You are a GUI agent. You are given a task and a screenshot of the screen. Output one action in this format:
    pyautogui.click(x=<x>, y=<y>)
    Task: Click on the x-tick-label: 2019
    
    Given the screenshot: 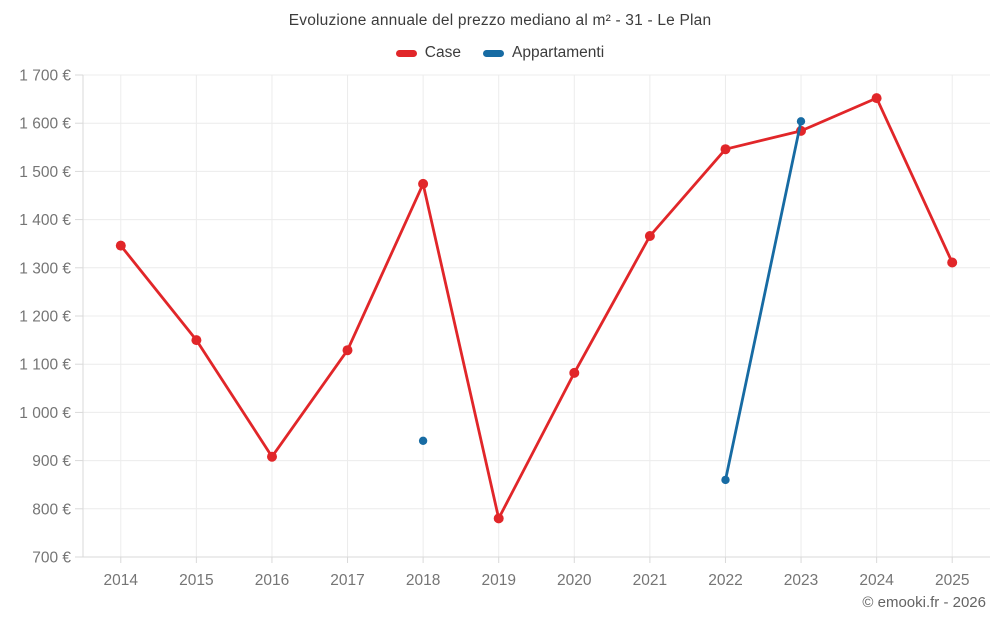 What is the action you would take?
    pyautogui.click(x=498, y=580)
    